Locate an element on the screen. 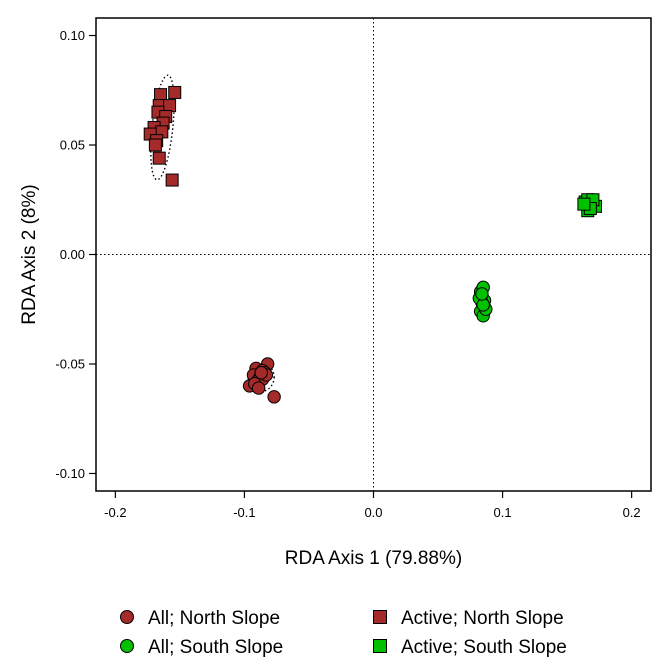 This screenshot has width=672, height=672. legend-label: Active; South Slope is located at coordinates (484, 647).